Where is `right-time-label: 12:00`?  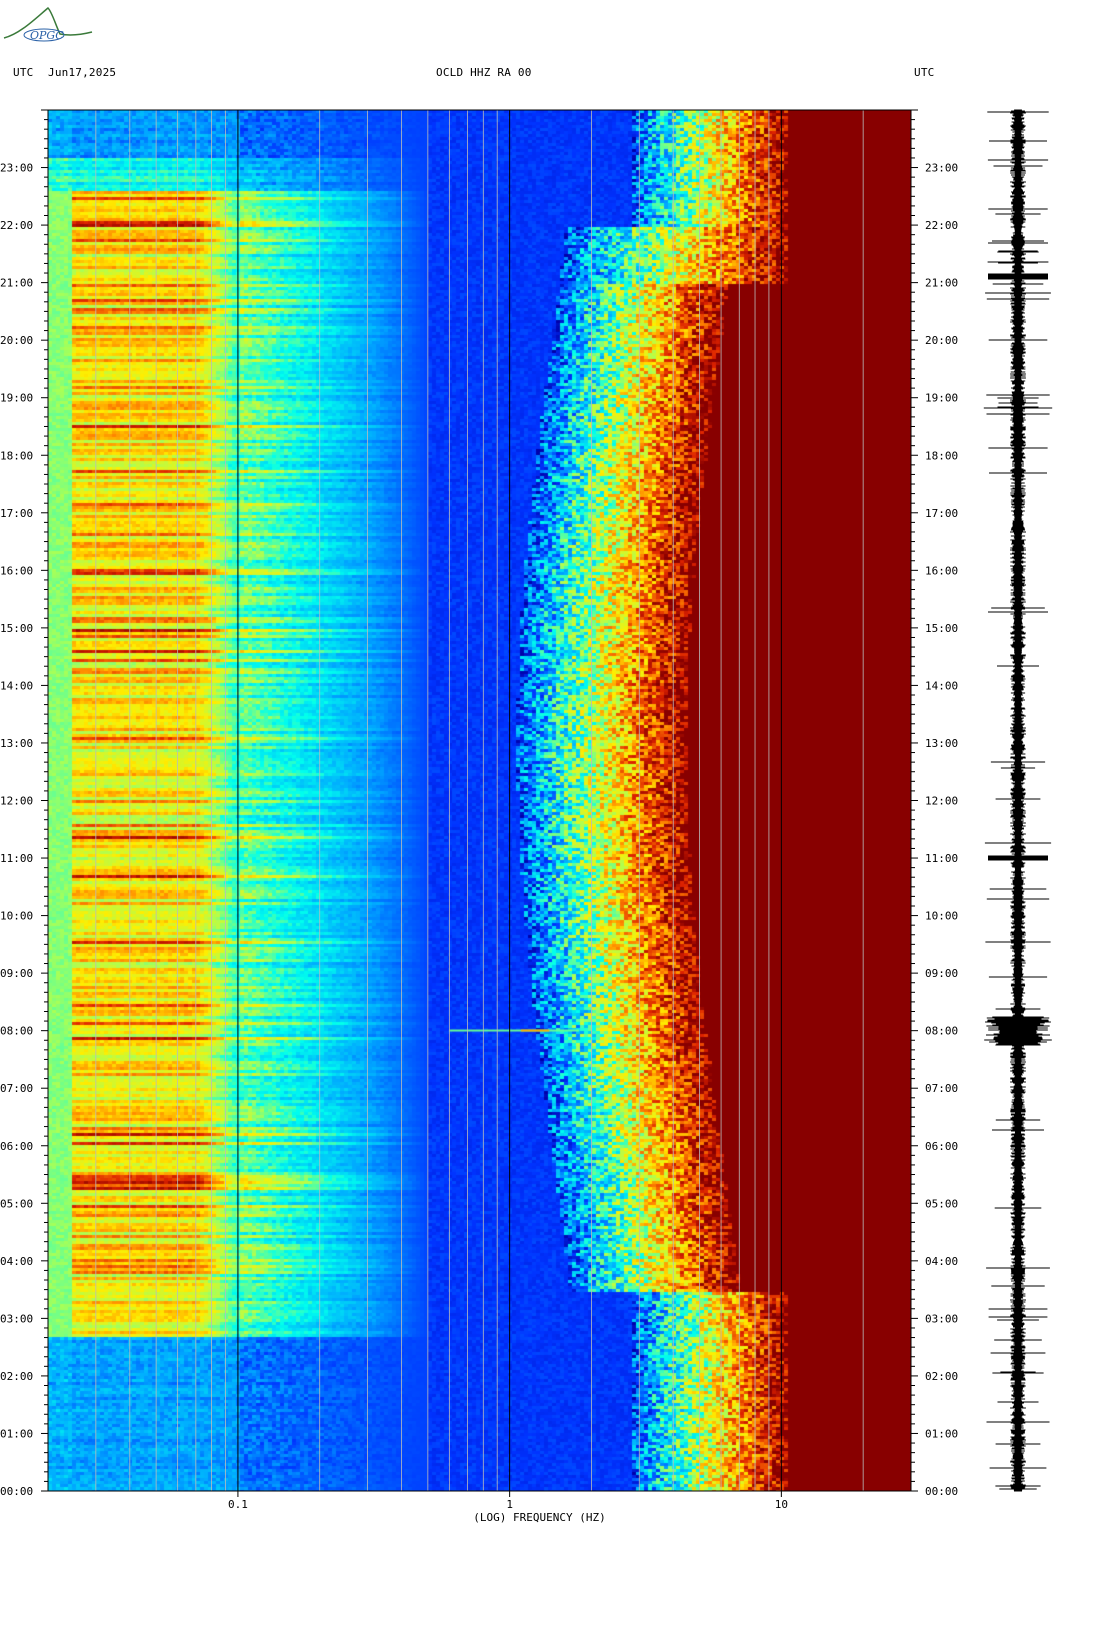 right-time-label: 12:00 is located at coordinates (941, 801).